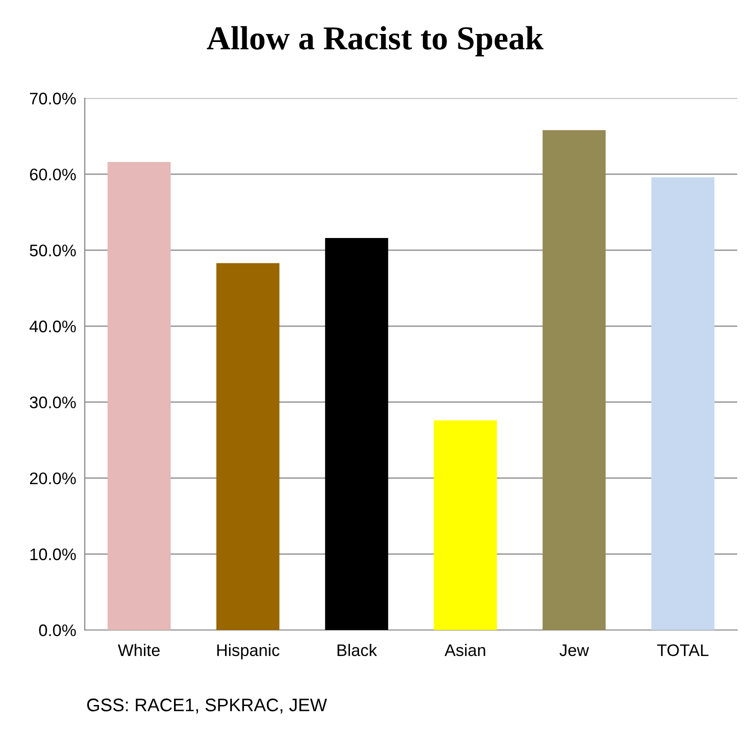 Image resolution: width=750 pixels, height=750 pixels. I want to click on y-tick-label: 10.0%, so click(53, 554).